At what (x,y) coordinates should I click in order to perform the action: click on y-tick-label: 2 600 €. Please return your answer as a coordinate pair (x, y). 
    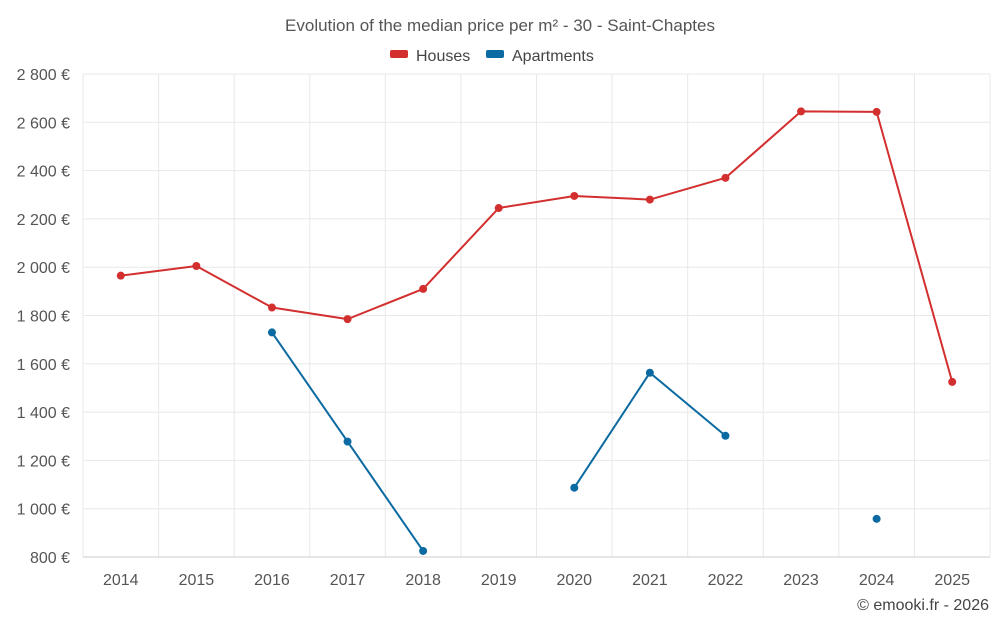
    Looking at the image, I should click on (43, 123).